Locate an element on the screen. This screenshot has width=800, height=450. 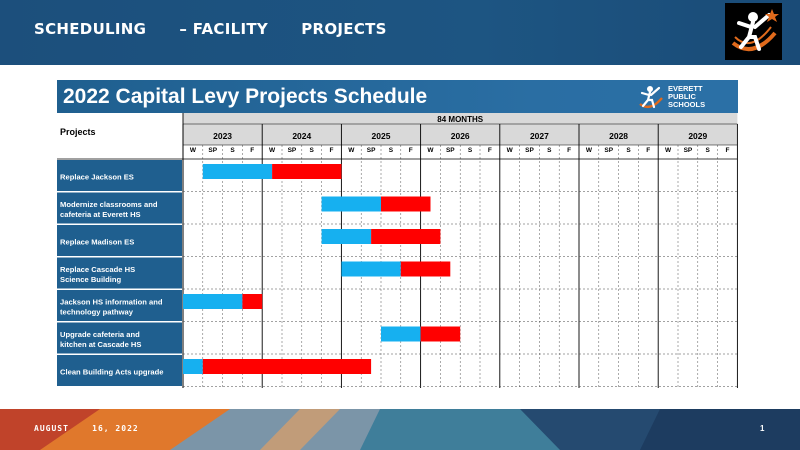
year-label-2029: 2029 is located at coordinates (697, 136).